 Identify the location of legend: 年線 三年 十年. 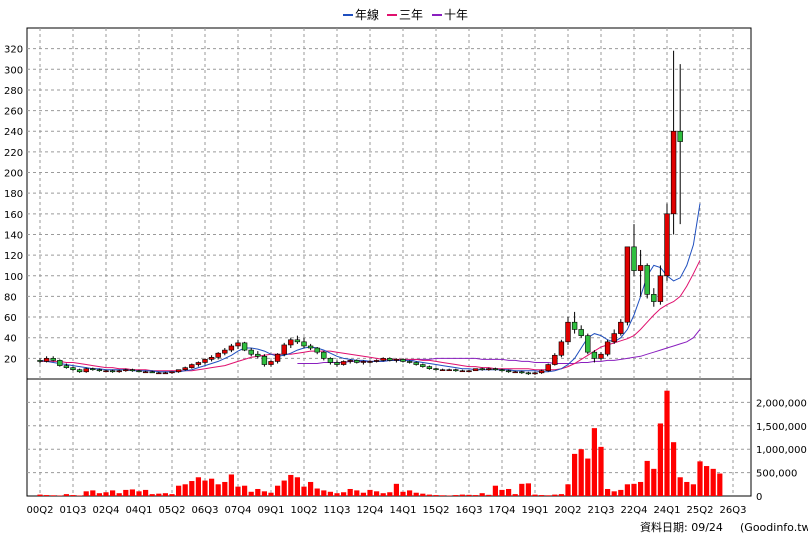
(405, 14).